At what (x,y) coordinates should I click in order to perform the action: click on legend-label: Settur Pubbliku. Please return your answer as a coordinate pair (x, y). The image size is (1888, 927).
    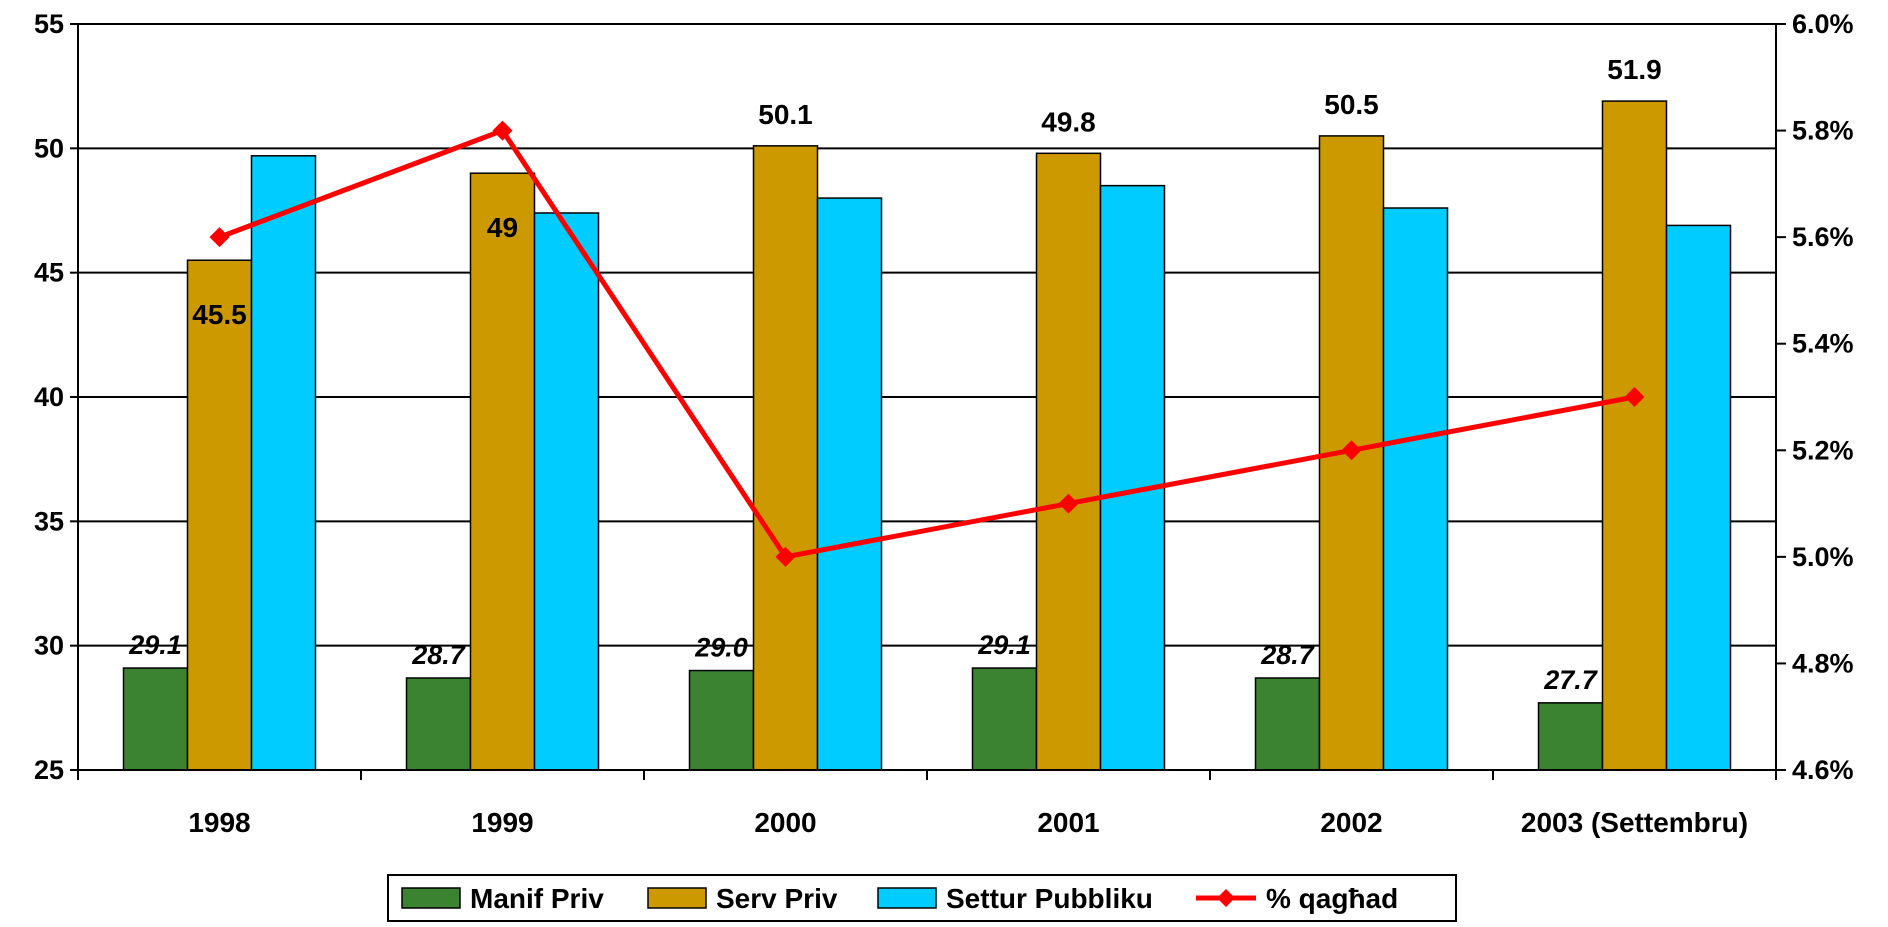
    Looking at the image, I should click on (1049, 898).